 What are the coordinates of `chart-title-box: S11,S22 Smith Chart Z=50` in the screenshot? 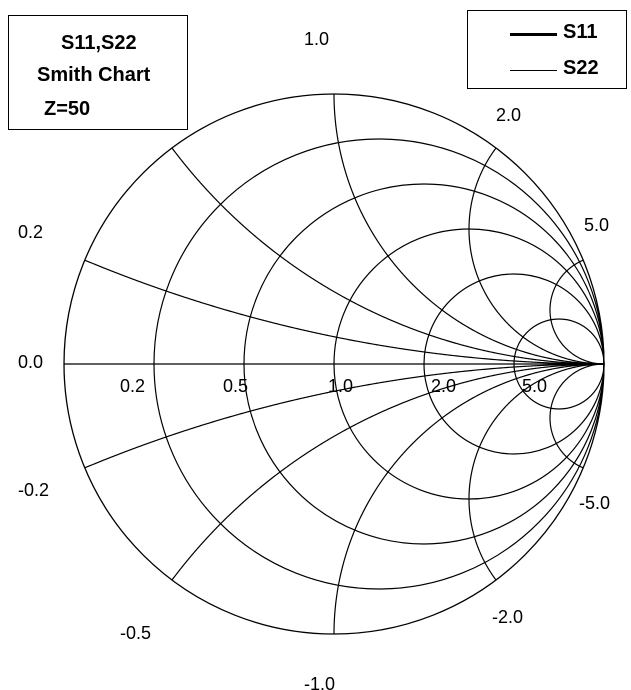 It's located at (98, 72).